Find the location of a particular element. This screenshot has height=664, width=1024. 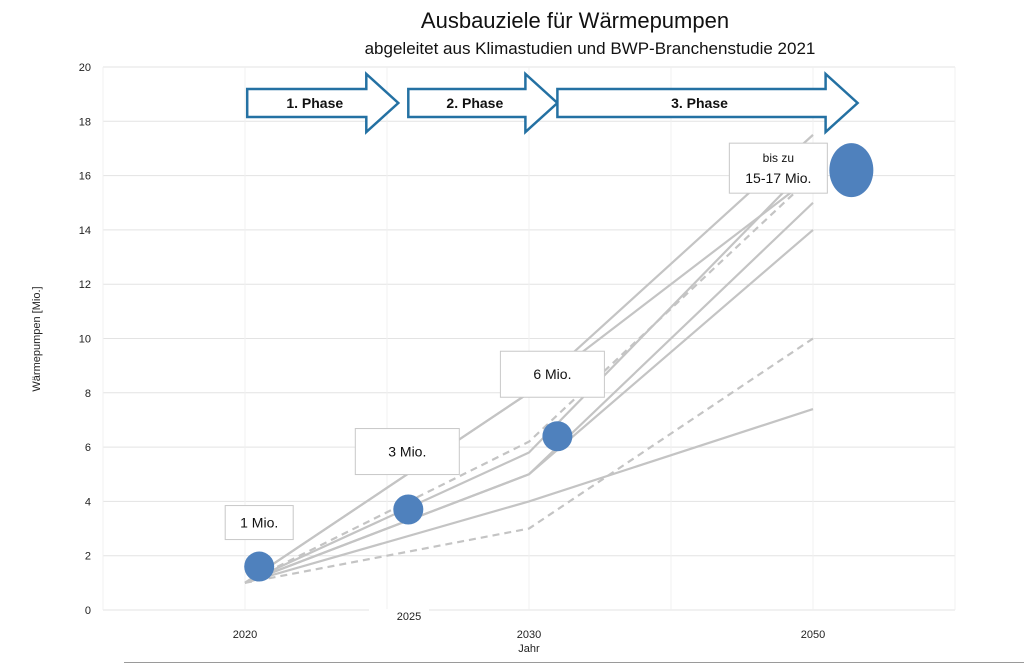

marker-label: 3 Mio. is located at coordinates (407, 452).